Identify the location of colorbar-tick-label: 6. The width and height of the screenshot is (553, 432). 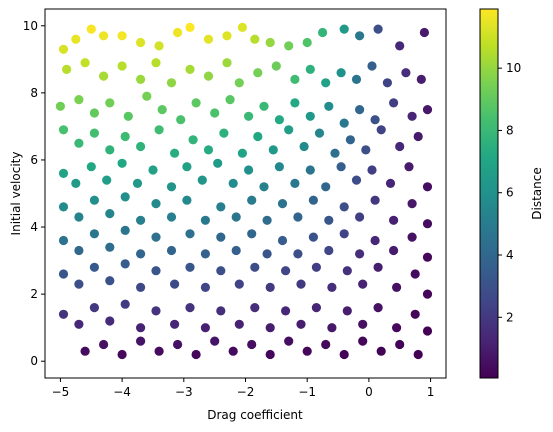
(510, 193).